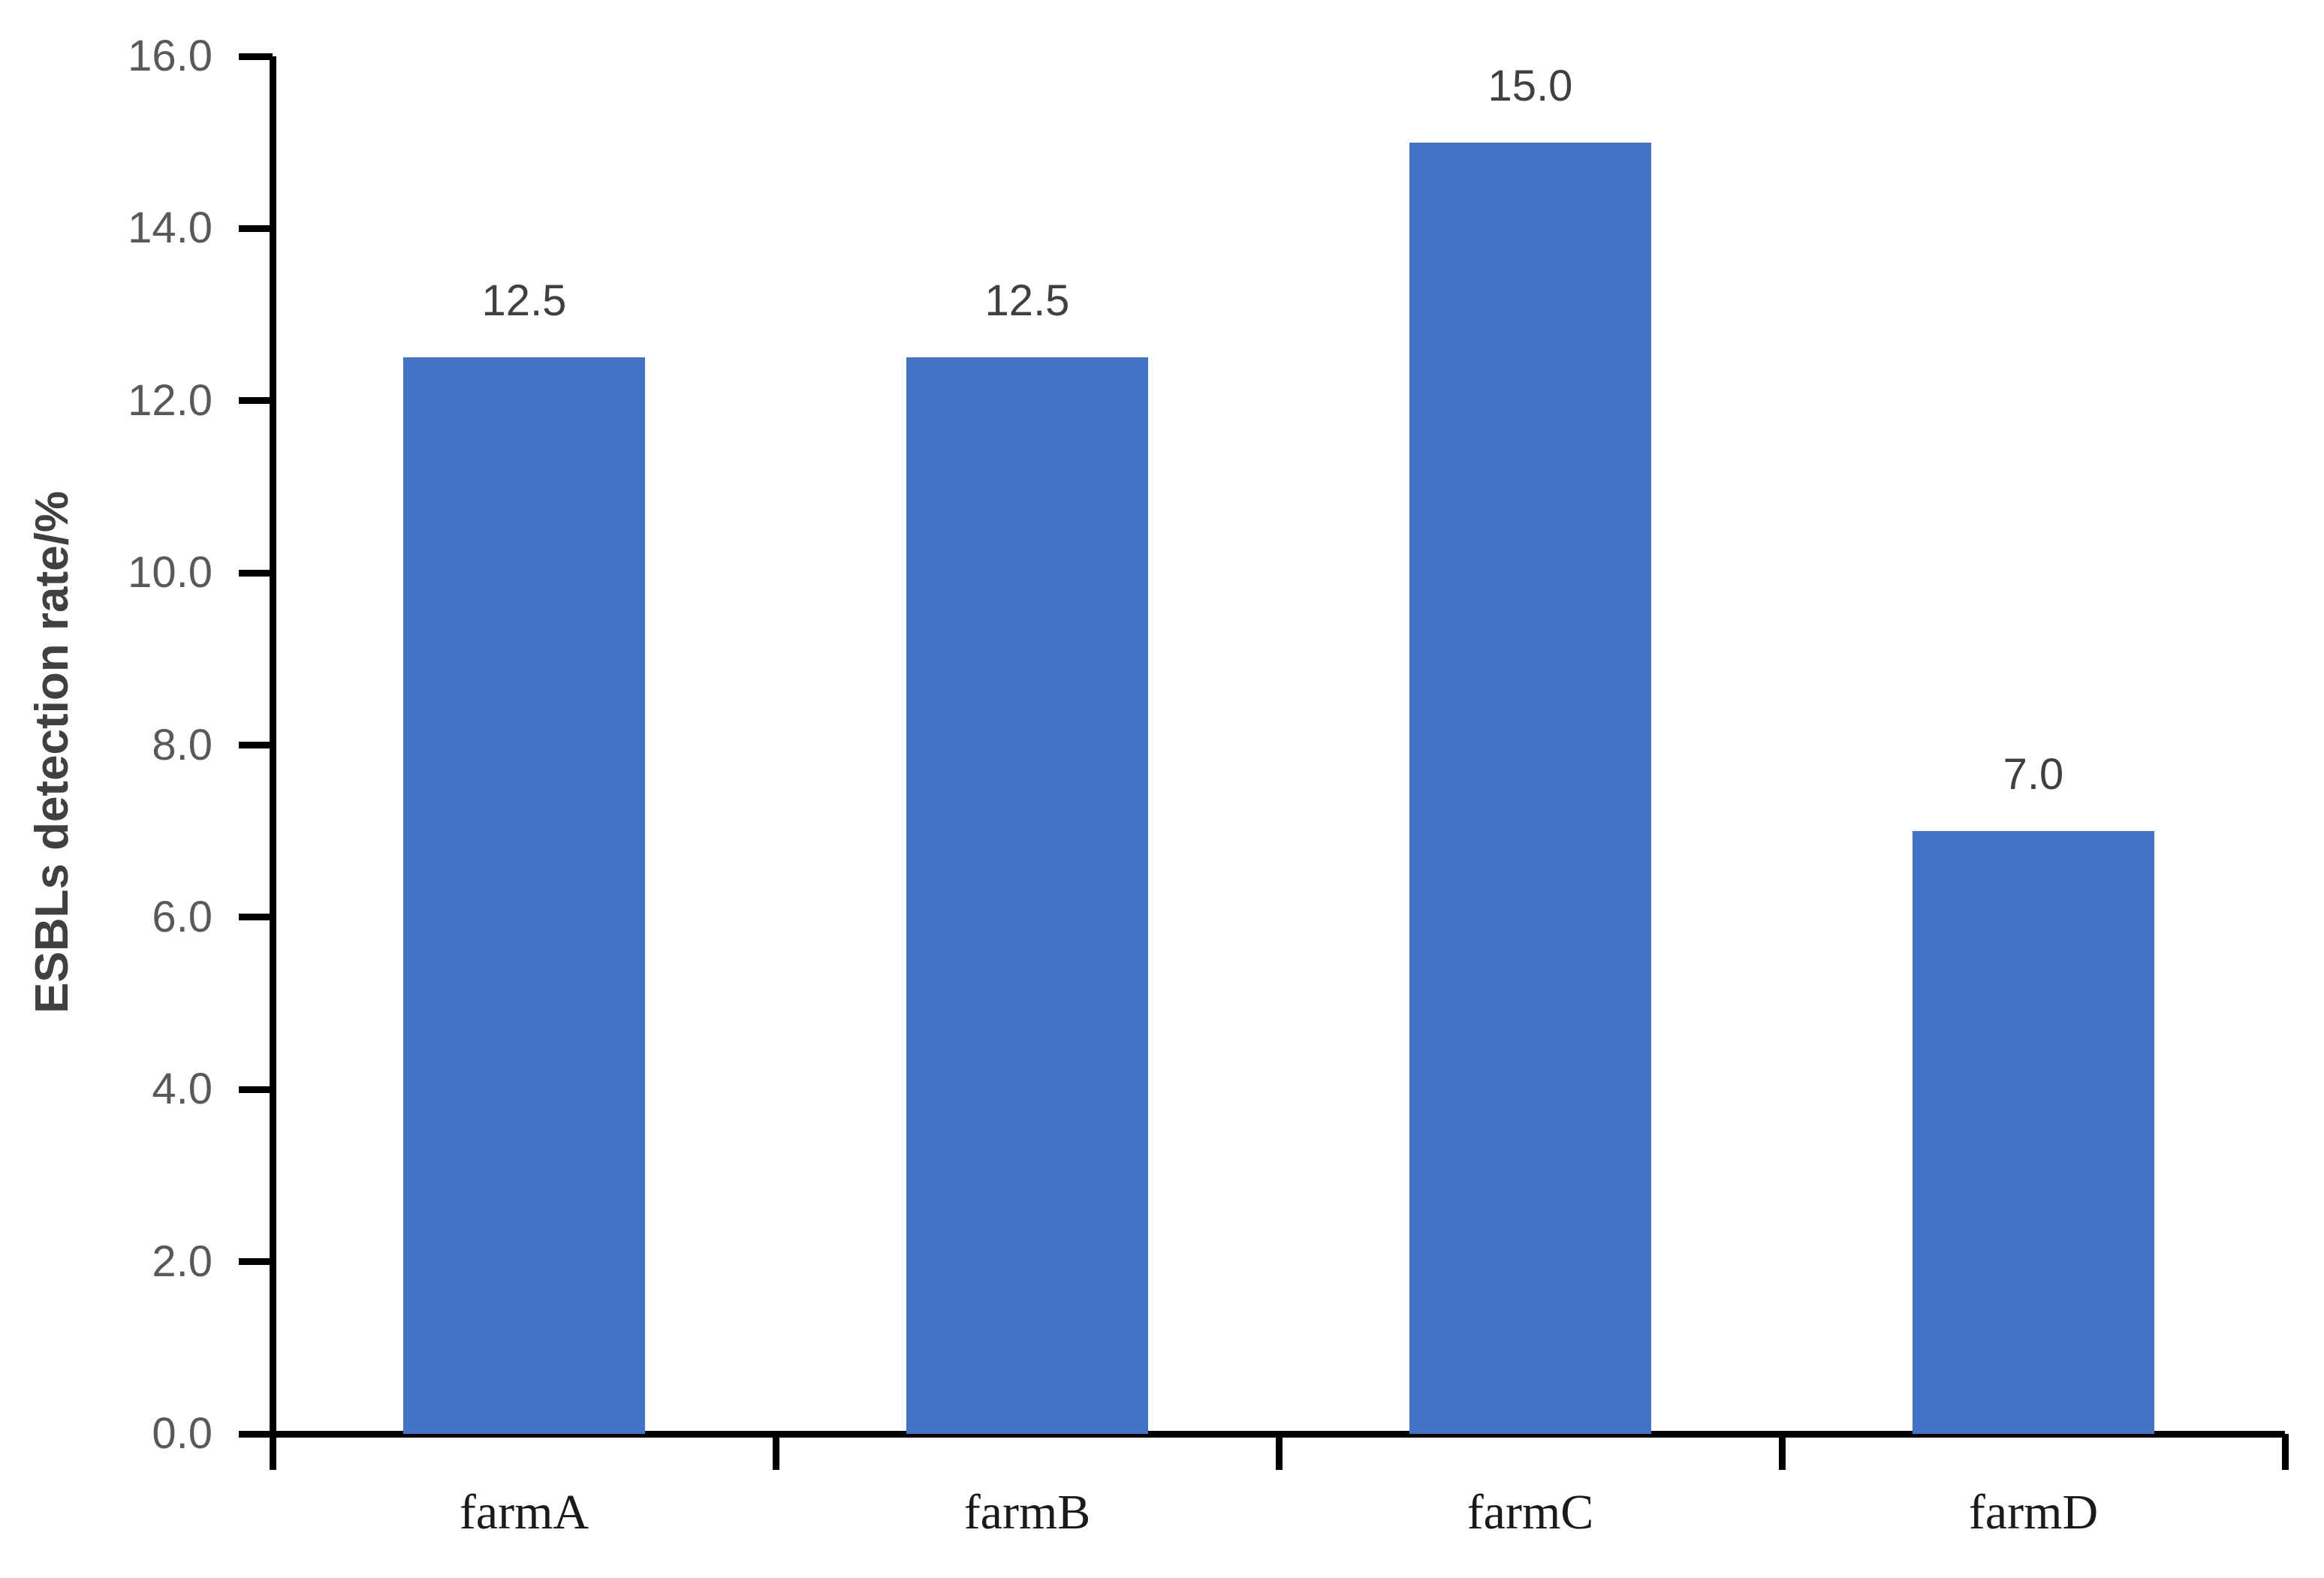  Describe the element at coordinates (524, 1513) in the screenshot. I see `x-axis-label: farmA` at that location.